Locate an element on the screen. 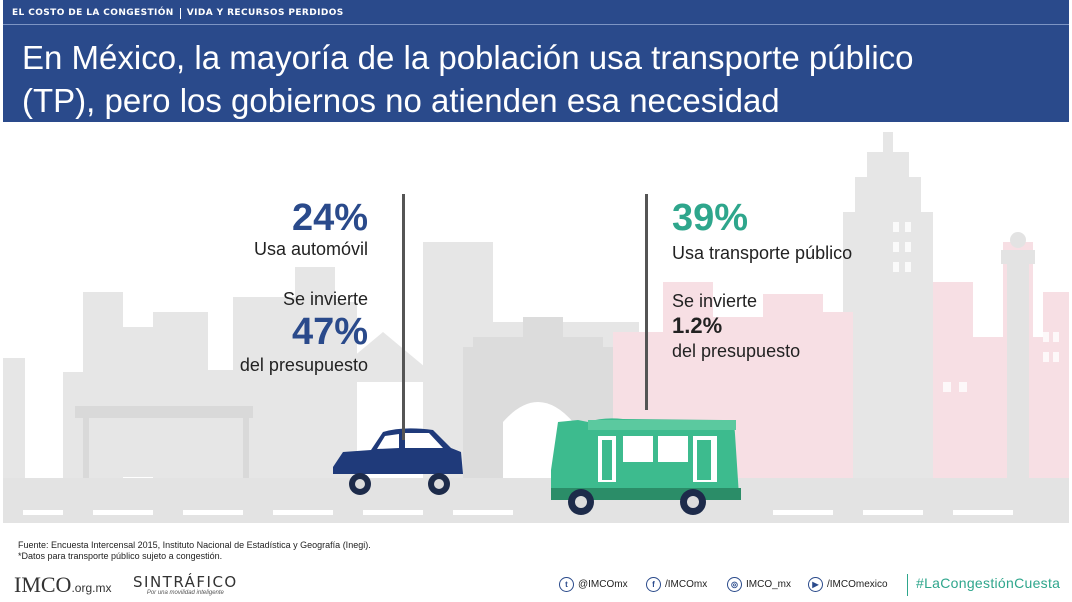 This screenshot has height=602, width=1072. imco-logo-text: IMCO is located at coordinates (43, 584).